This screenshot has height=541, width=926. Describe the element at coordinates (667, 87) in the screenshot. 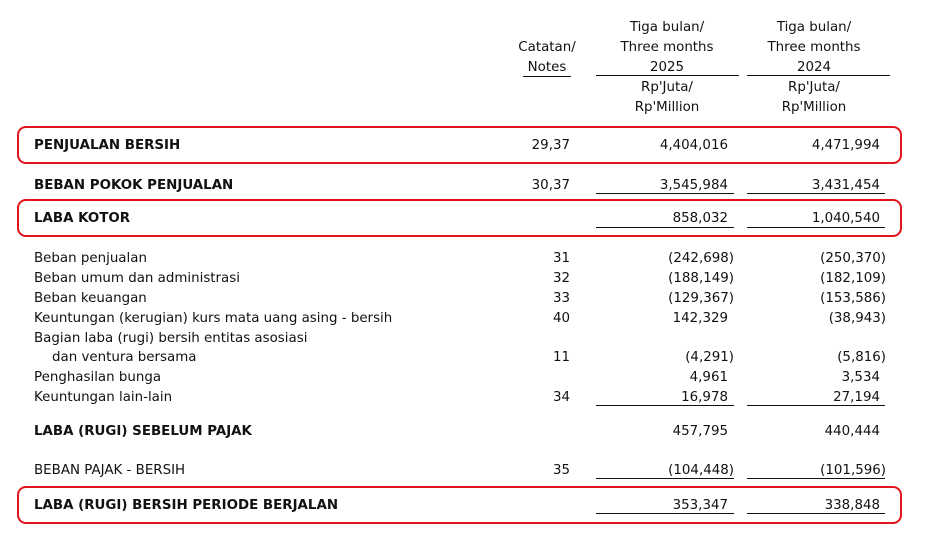

I see `col2025-unit-line1: Rp'Juta/` at that location.